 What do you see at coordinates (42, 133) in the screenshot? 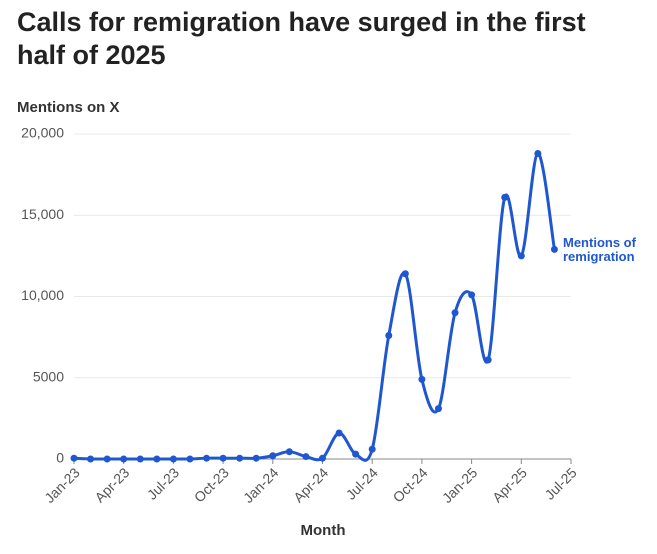
I see `y-tick-label: 20,000` at bounding box center [42, 133].